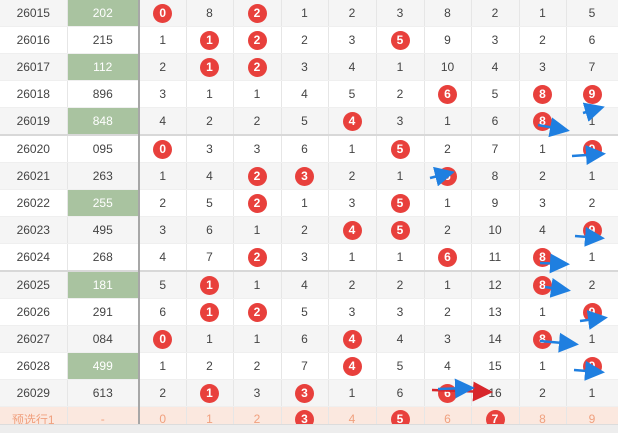  I want to click on draw-number: 499, so click(103, 366).